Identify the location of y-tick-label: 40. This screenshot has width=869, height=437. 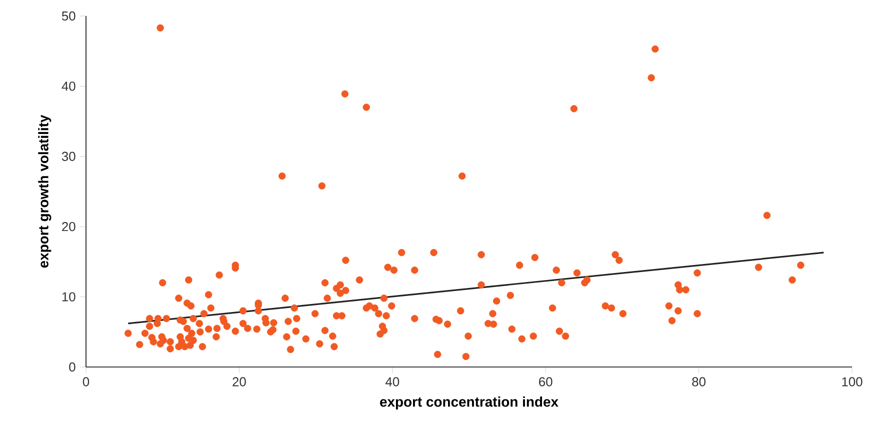
(69, 86).